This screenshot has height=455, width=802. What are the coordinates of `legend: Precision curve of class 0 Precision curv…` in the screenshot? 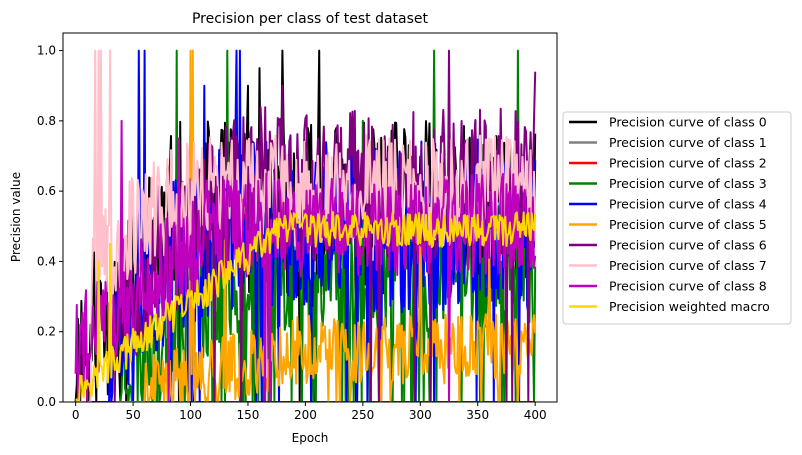 It's located at (677, 218).